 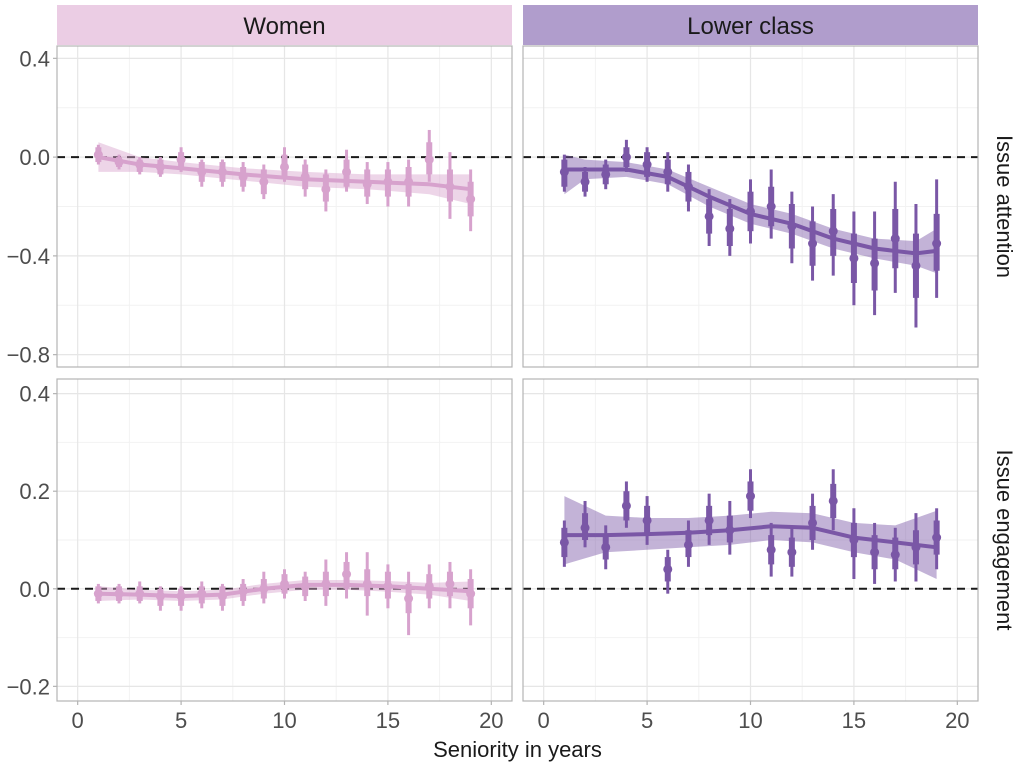 What do you see at coordinates (28, 686) in the screenshot?
I see `y-tick-label: −0.2` at bounding box center [28, 686].